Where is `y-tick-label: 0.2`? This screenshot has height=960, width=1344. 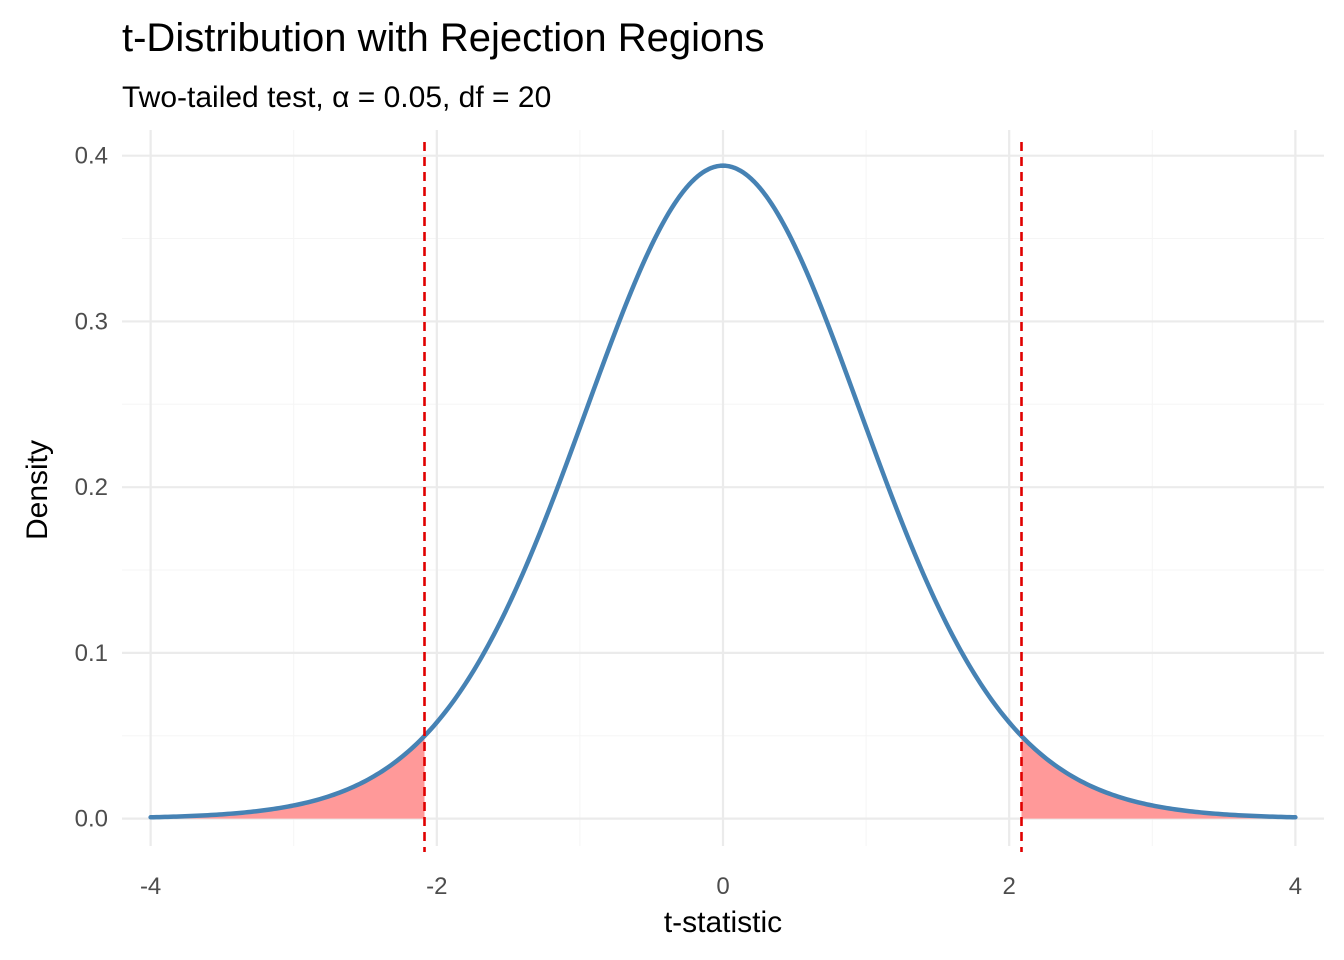
y-tick-label: 0.2 is located at coordinates (91, 487).